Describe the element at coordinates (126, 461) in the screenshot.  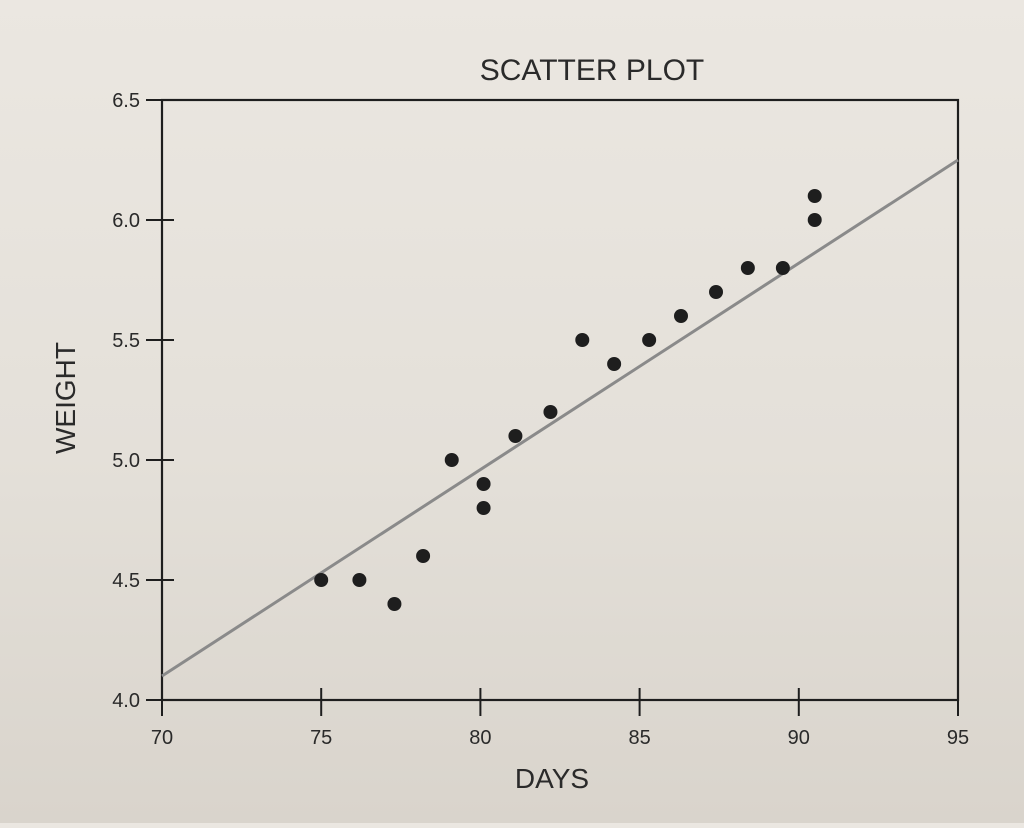
I see `y-tick-label: 5.0` at that location.